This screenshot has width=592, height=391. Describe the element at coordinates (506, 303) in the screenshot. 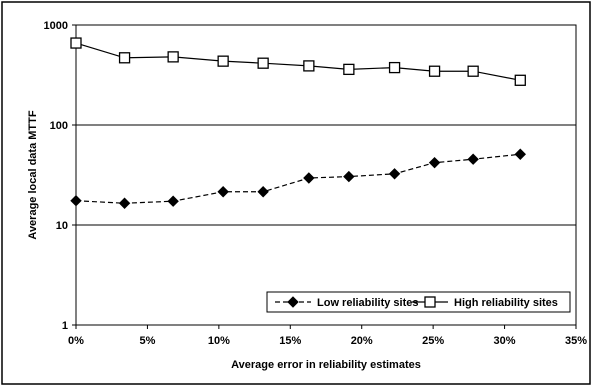

I see `legend-label: High reliability sites` at that location.